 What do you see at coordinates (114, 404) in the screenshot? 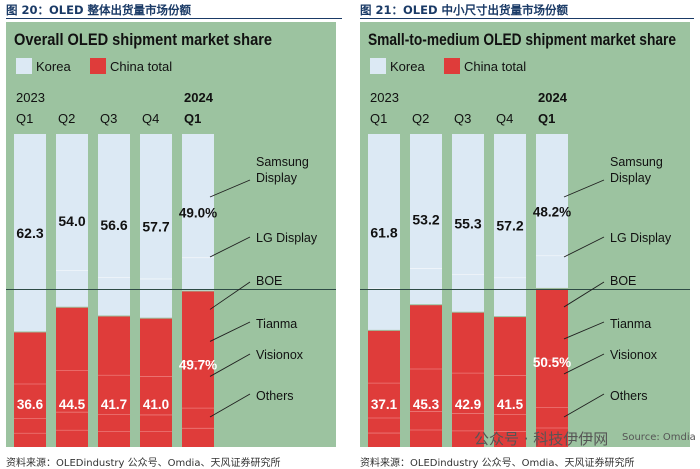
I see `data-label-china: 41.7` at bounding box center [114, 404].